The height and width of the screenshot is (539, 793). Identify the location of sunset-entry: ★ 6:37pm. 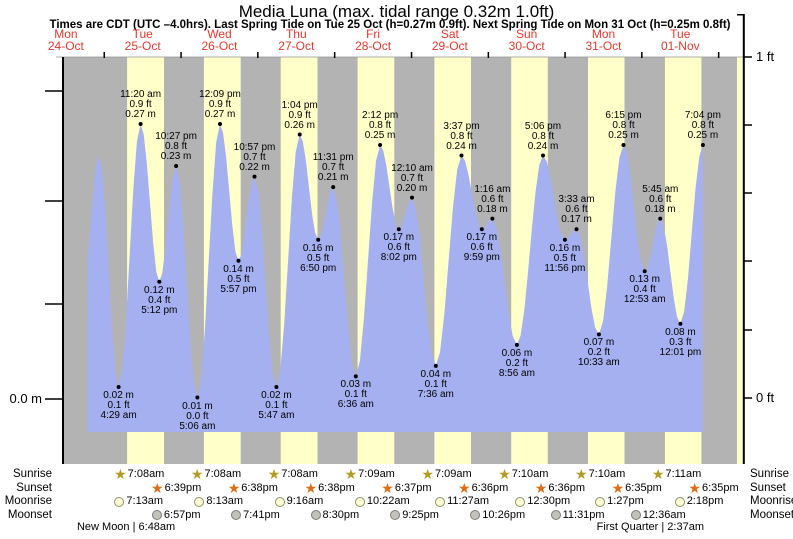
(406, 488).